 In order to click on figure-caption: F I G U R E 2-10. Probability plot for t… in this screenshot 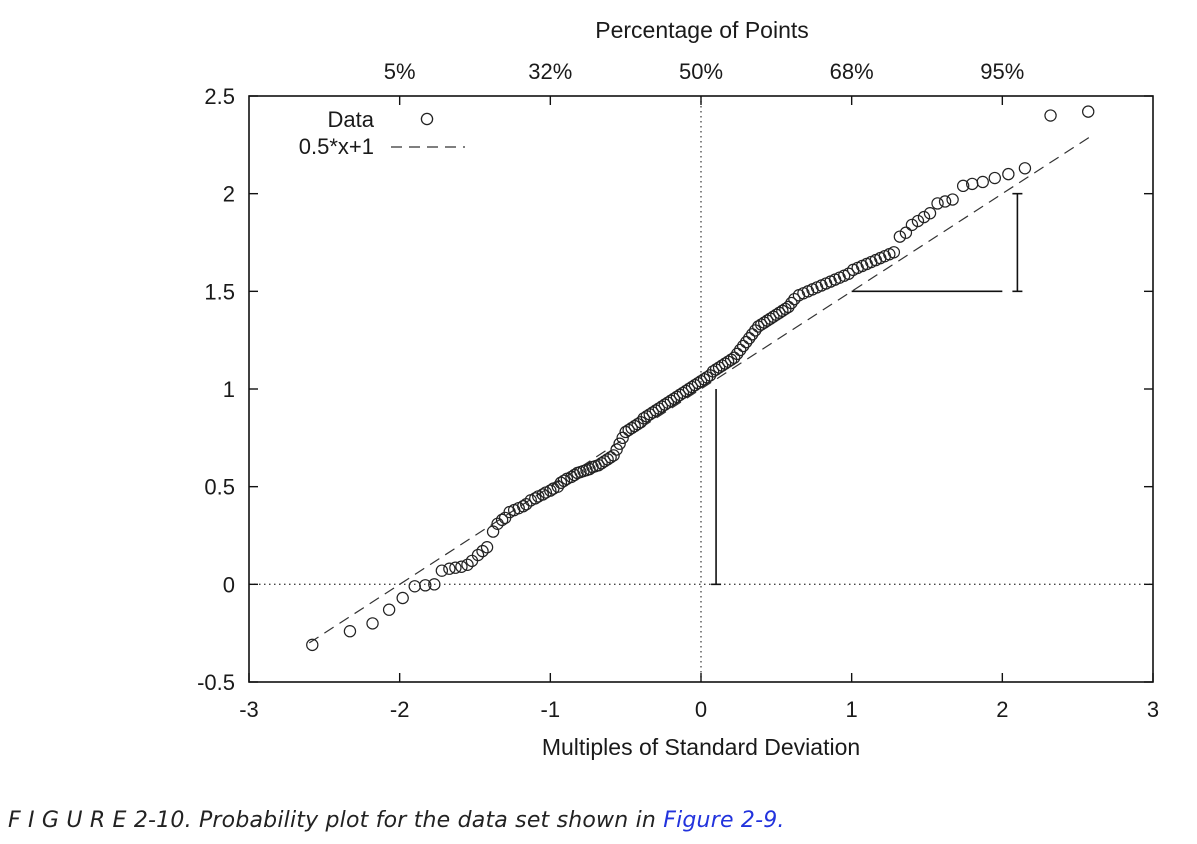, I will do `click(396, 820)`.